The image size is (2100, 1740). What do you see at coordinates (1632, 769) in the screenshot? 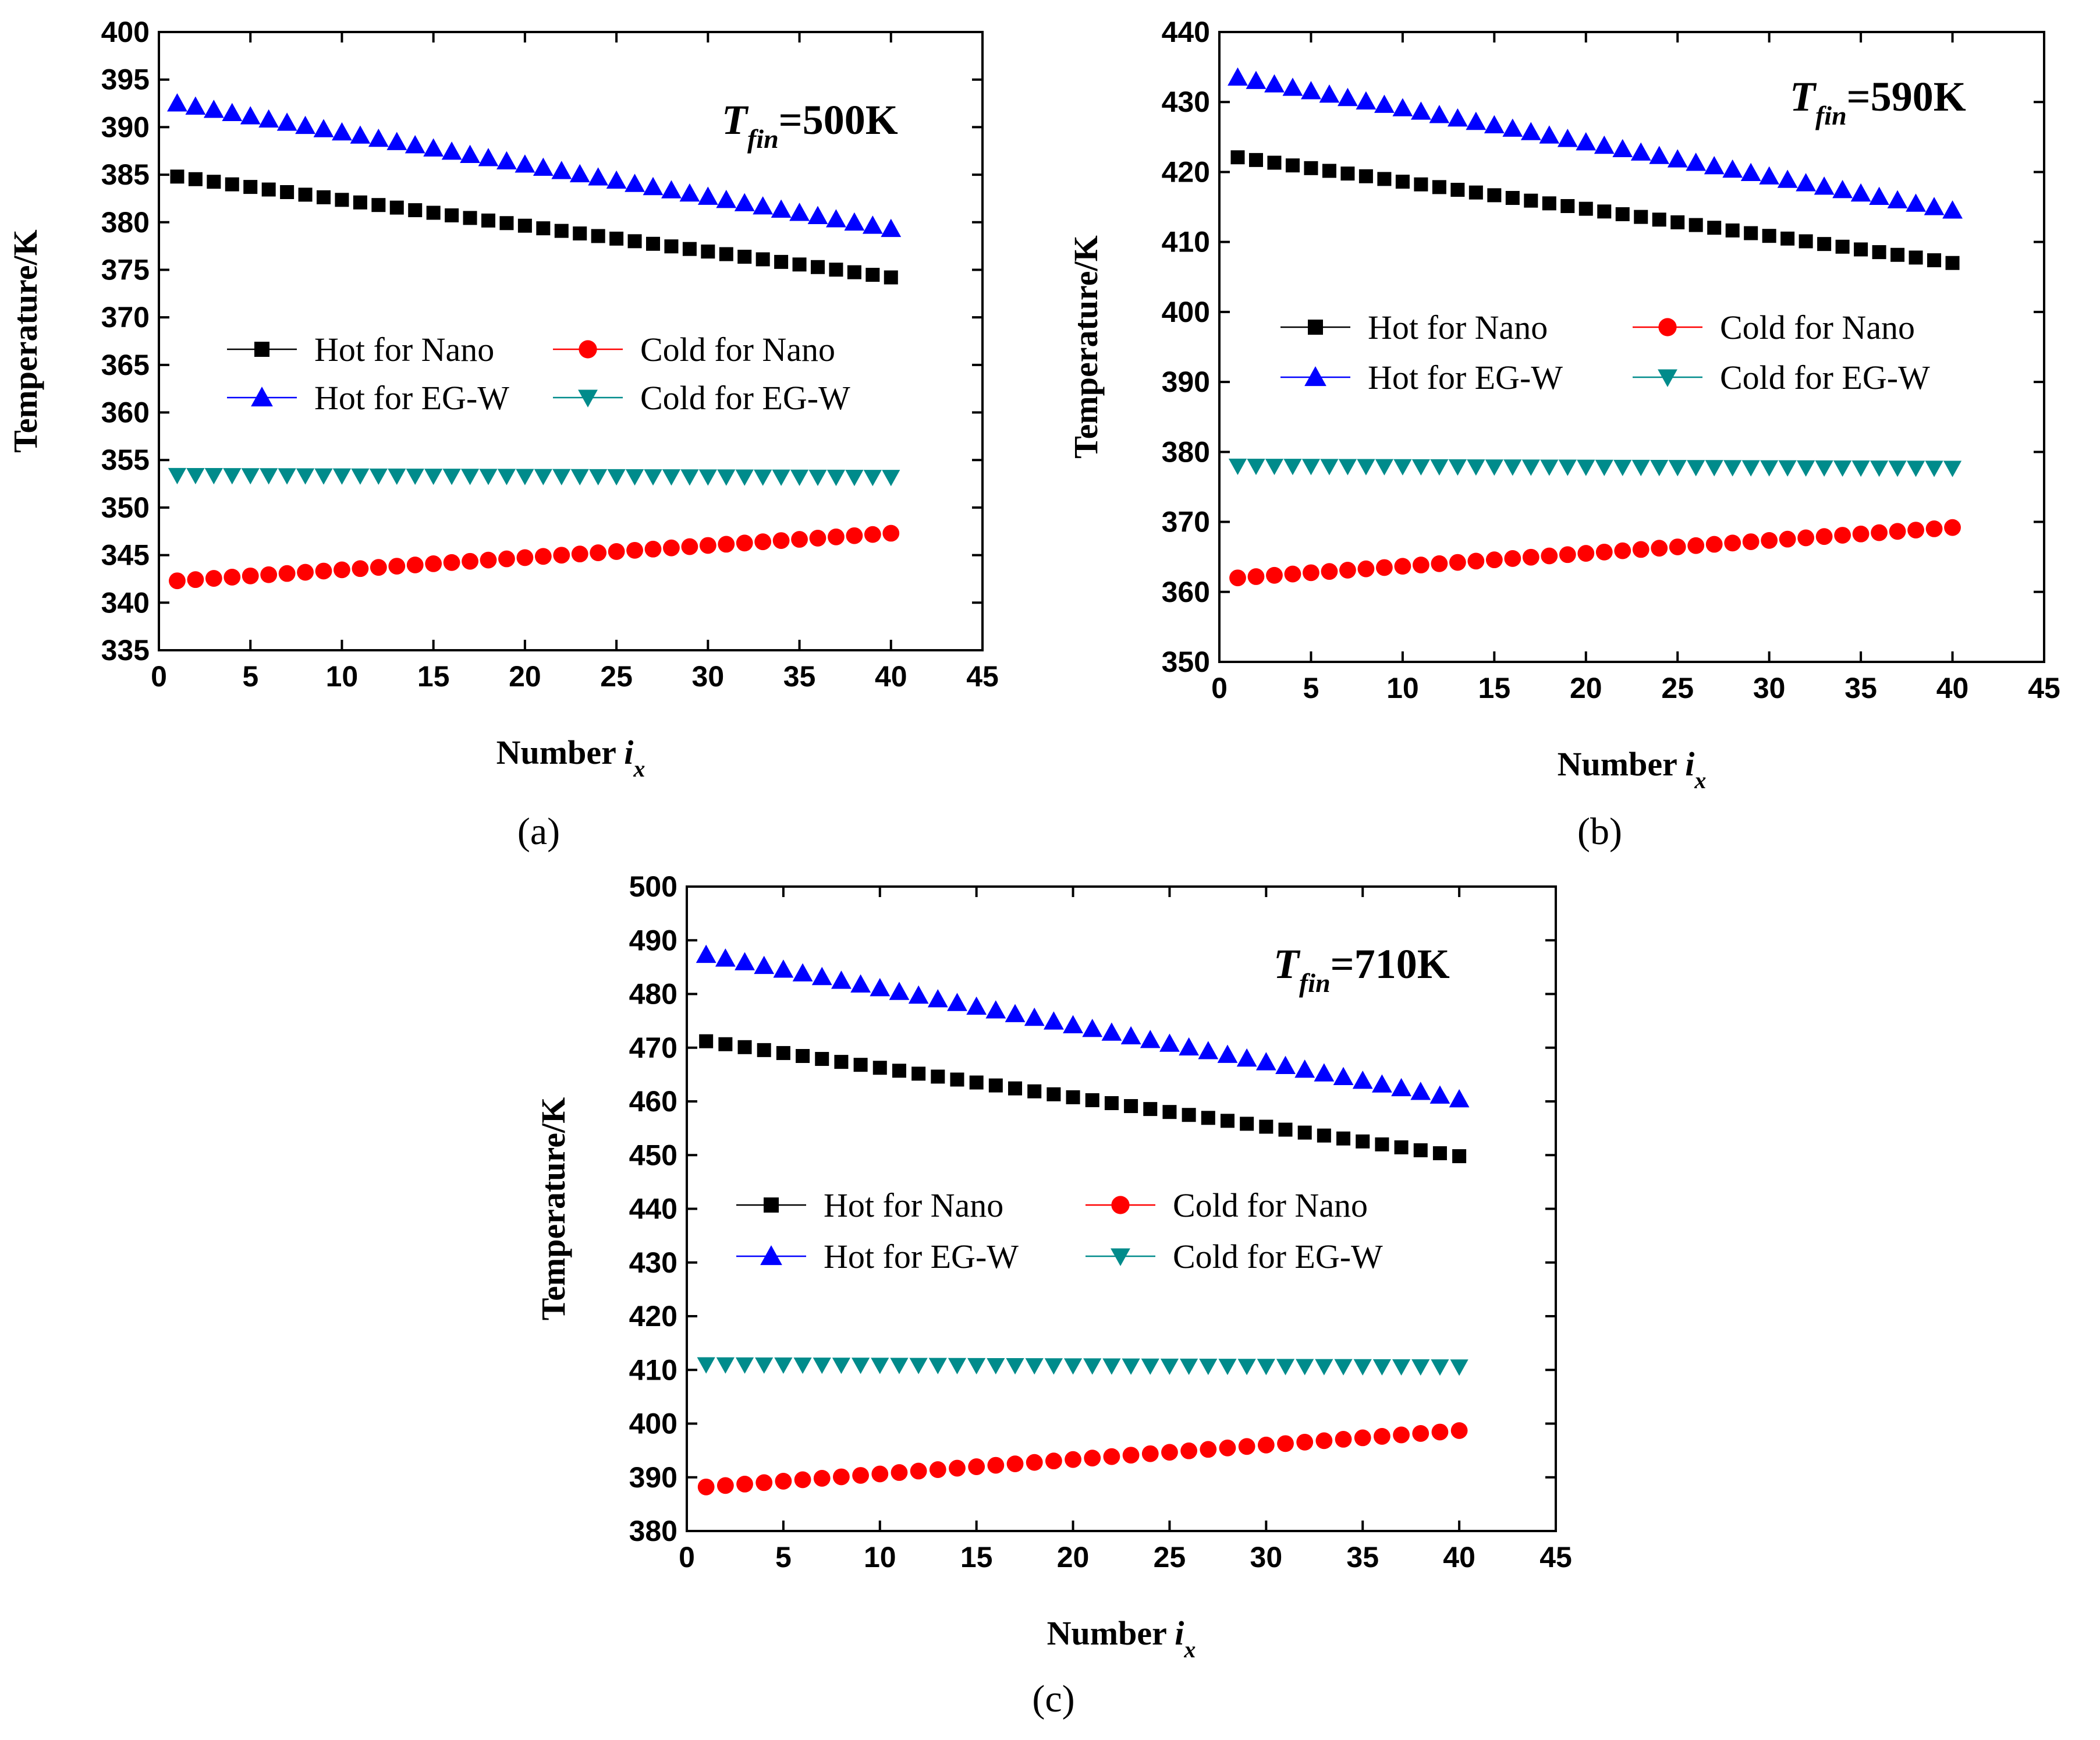
I see `x-axis-title: Number ix` at bounding box center [1632, 769].